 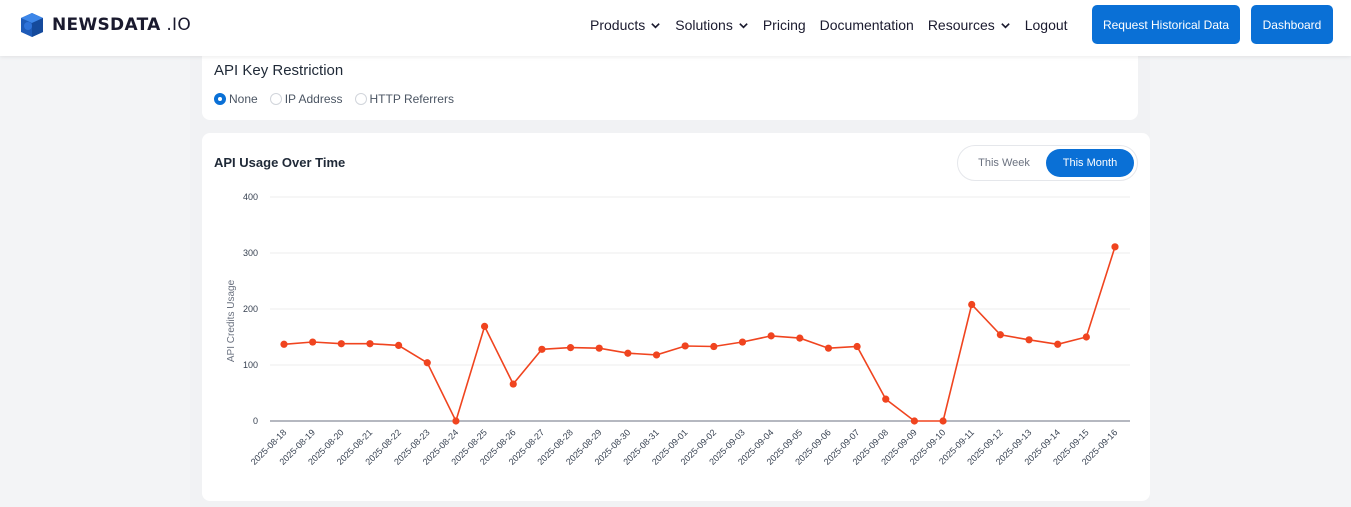 I want to click on brand-logo: NEWSDATA .IO, so click(x=104, y=25).